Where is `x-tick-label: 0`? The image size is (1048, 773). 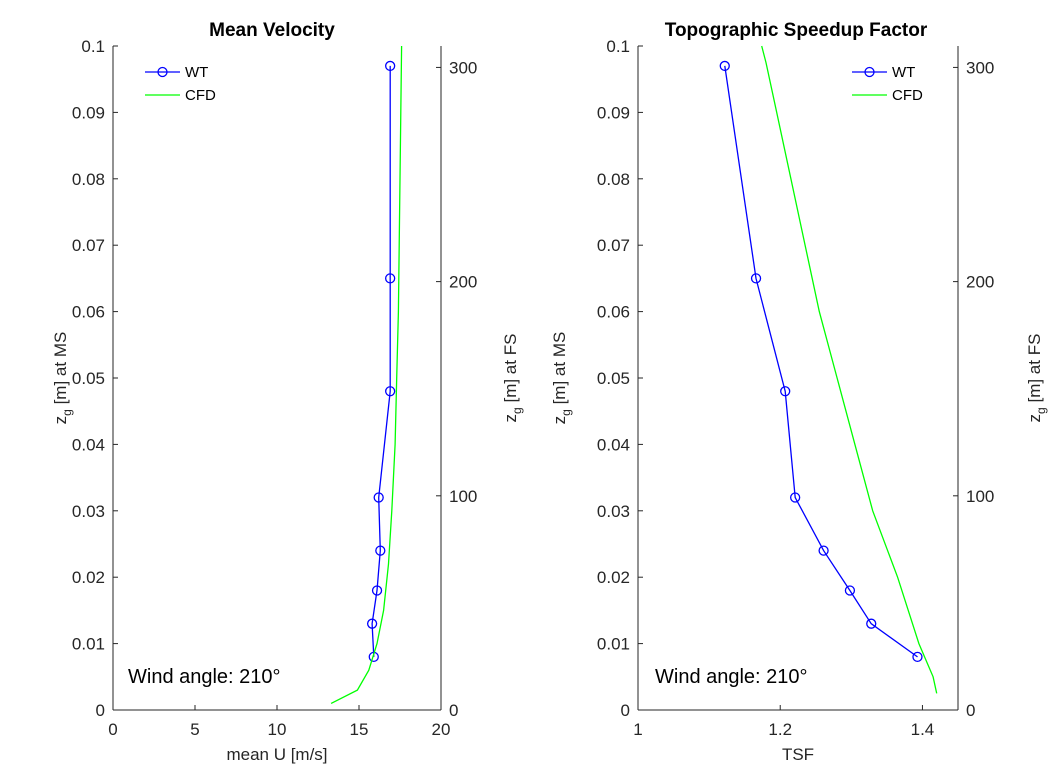
x-tick-label: 0 is located at coordinates (112, 729).